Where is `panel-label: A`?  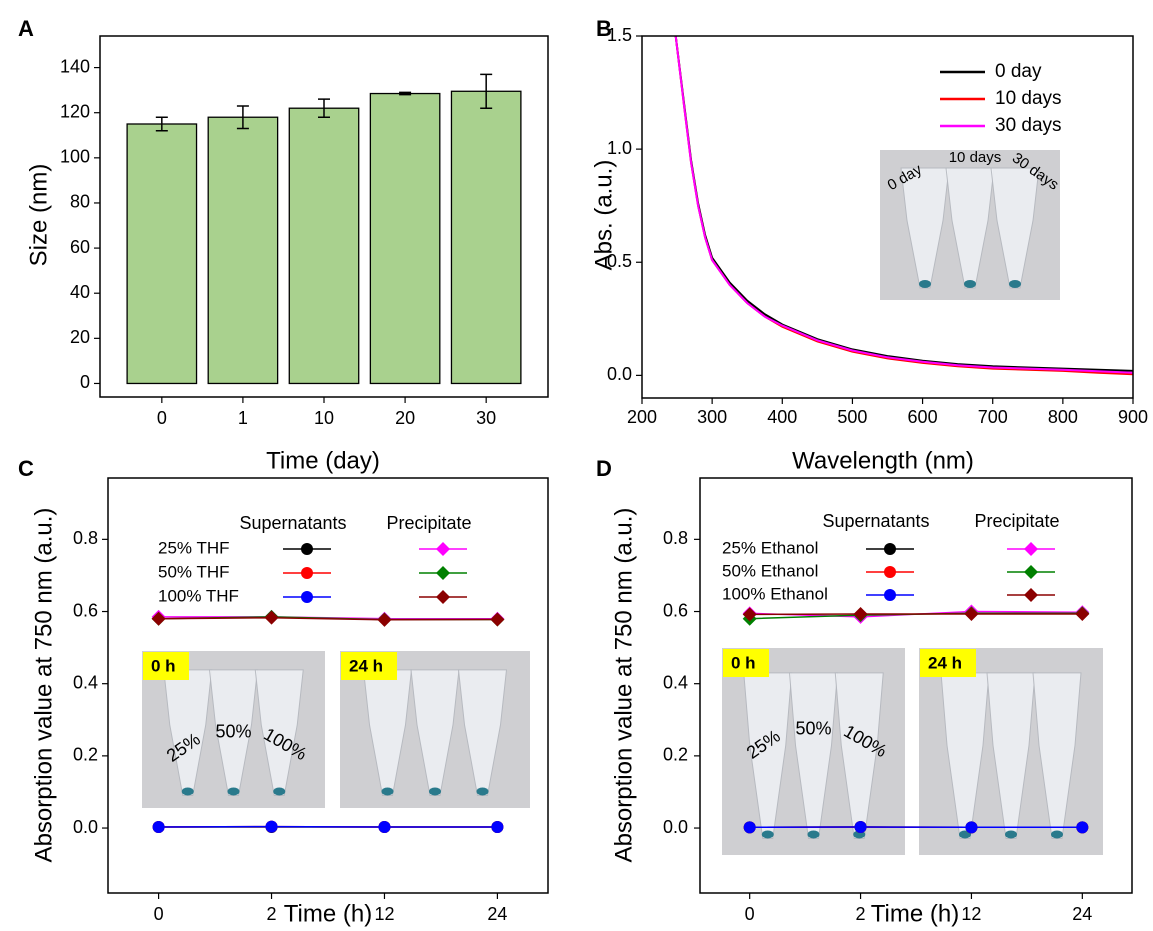 panel-label: A is located at coordinates (26, 28).